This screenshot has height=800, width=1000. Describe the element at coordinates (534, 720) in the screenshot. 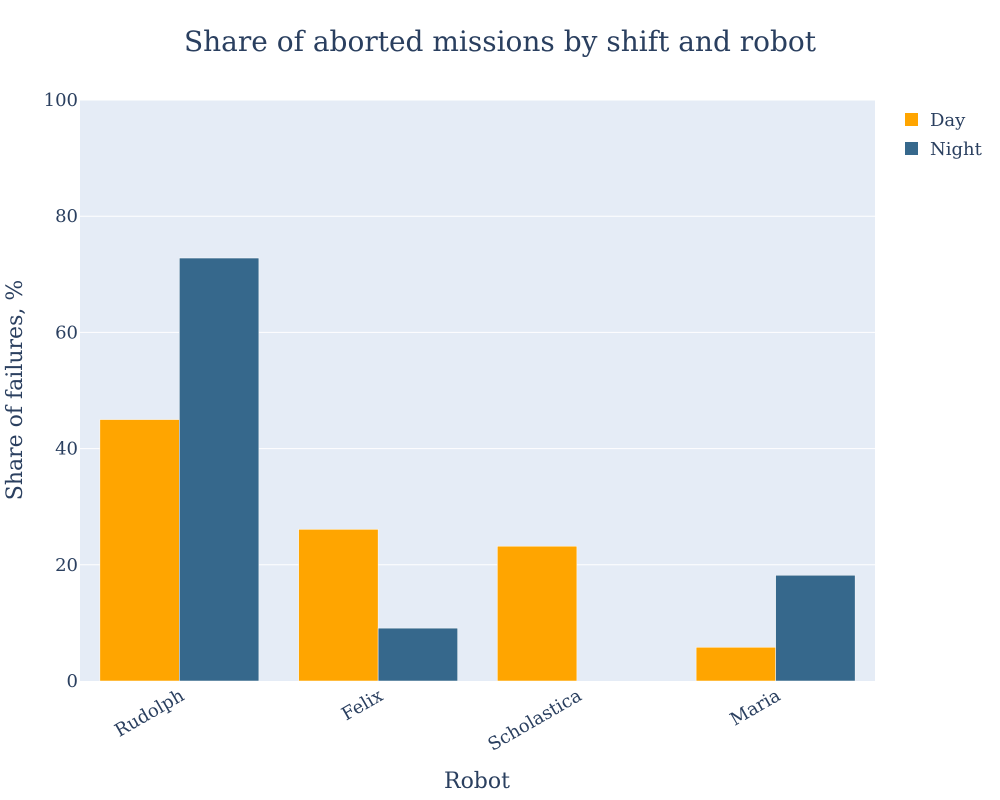

I see `x-tick-label: Scholastica` at that location.